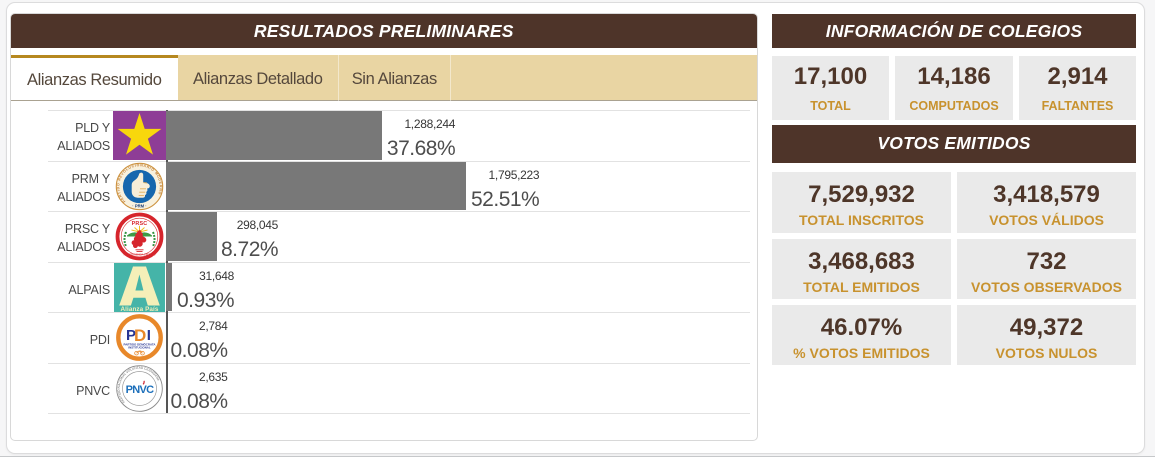 Image resolution: width=1155 pixels, height=466 pixels. Describe the element at coordinates (139, 205) in the screenshot. I see `svg-text: · PRM ·` at that location.